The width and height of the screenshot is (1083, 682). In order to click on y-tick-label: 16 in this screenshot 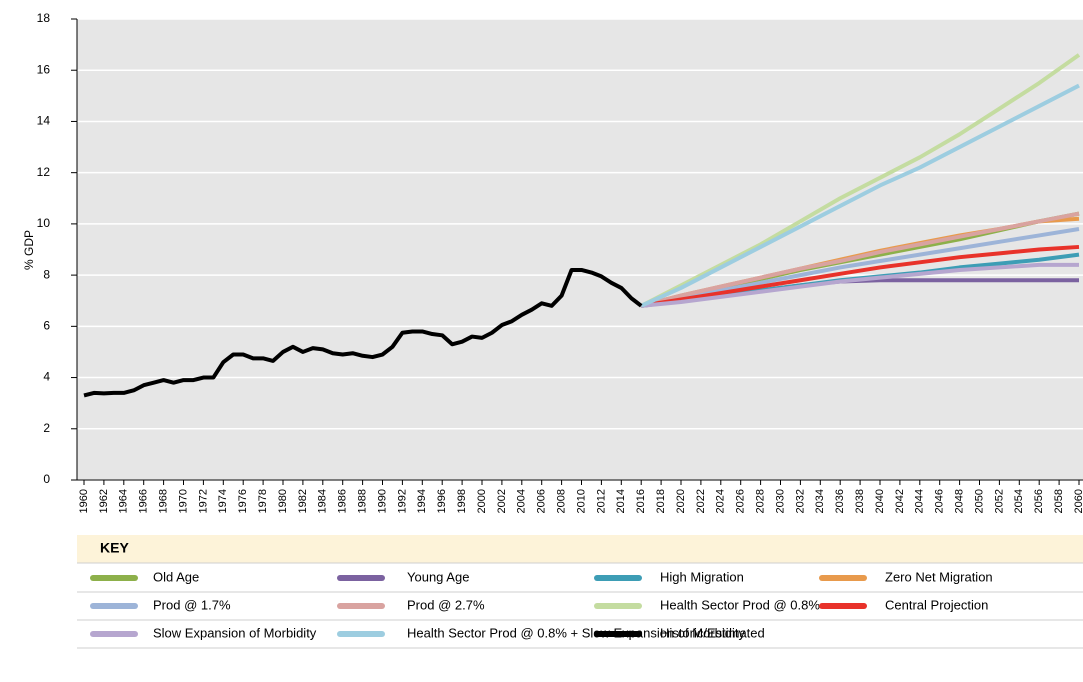, I will do `click(44, 69)`.